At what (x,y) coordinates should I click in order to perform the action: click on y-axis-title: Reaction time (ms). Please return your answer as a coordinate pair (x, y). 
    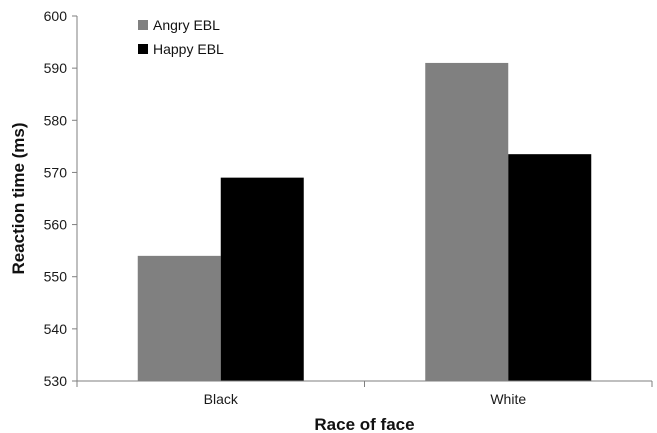
    Looking at the image, I should click on (18, 198).